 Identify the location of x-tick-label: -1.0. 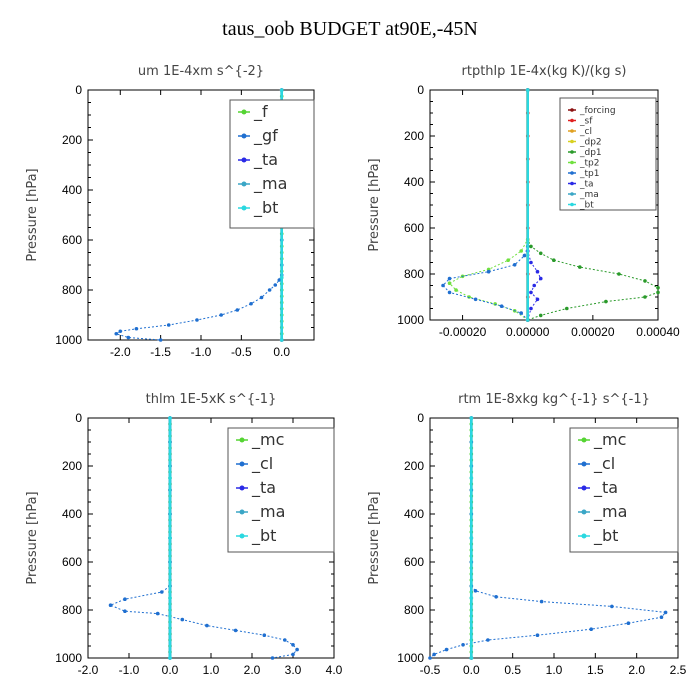
(129, 670).